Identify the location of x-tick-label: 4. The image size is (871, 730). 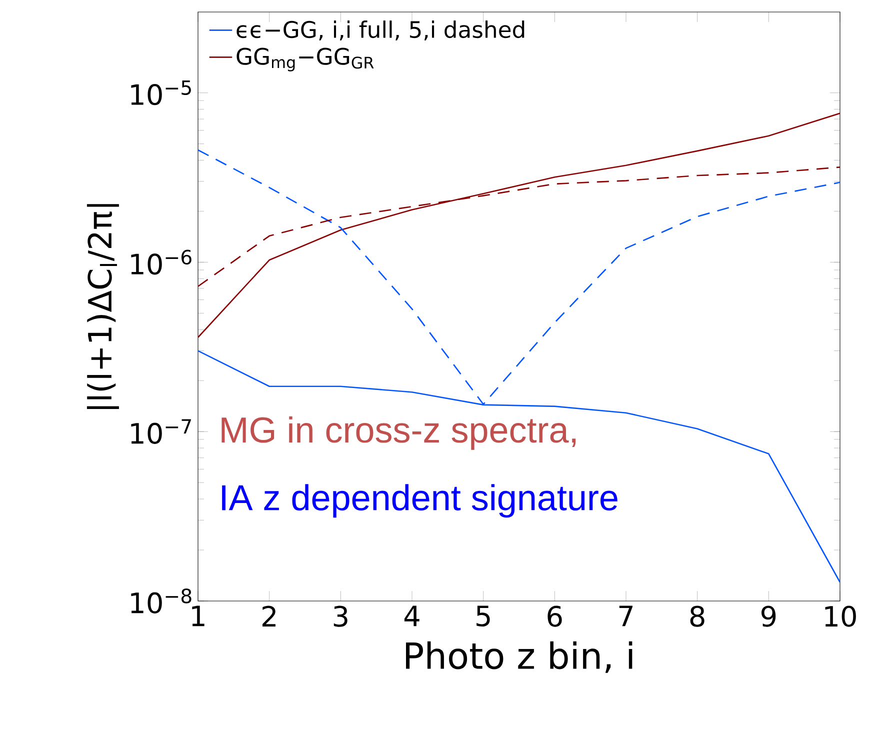
(412, 616).